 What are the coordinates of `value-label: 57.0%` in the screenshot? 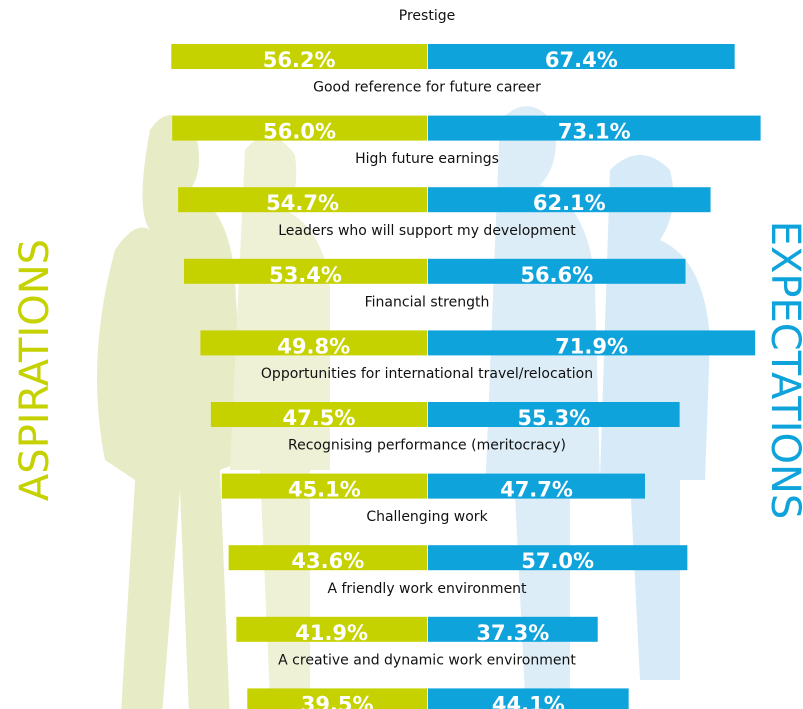 It's located at (557, 561).